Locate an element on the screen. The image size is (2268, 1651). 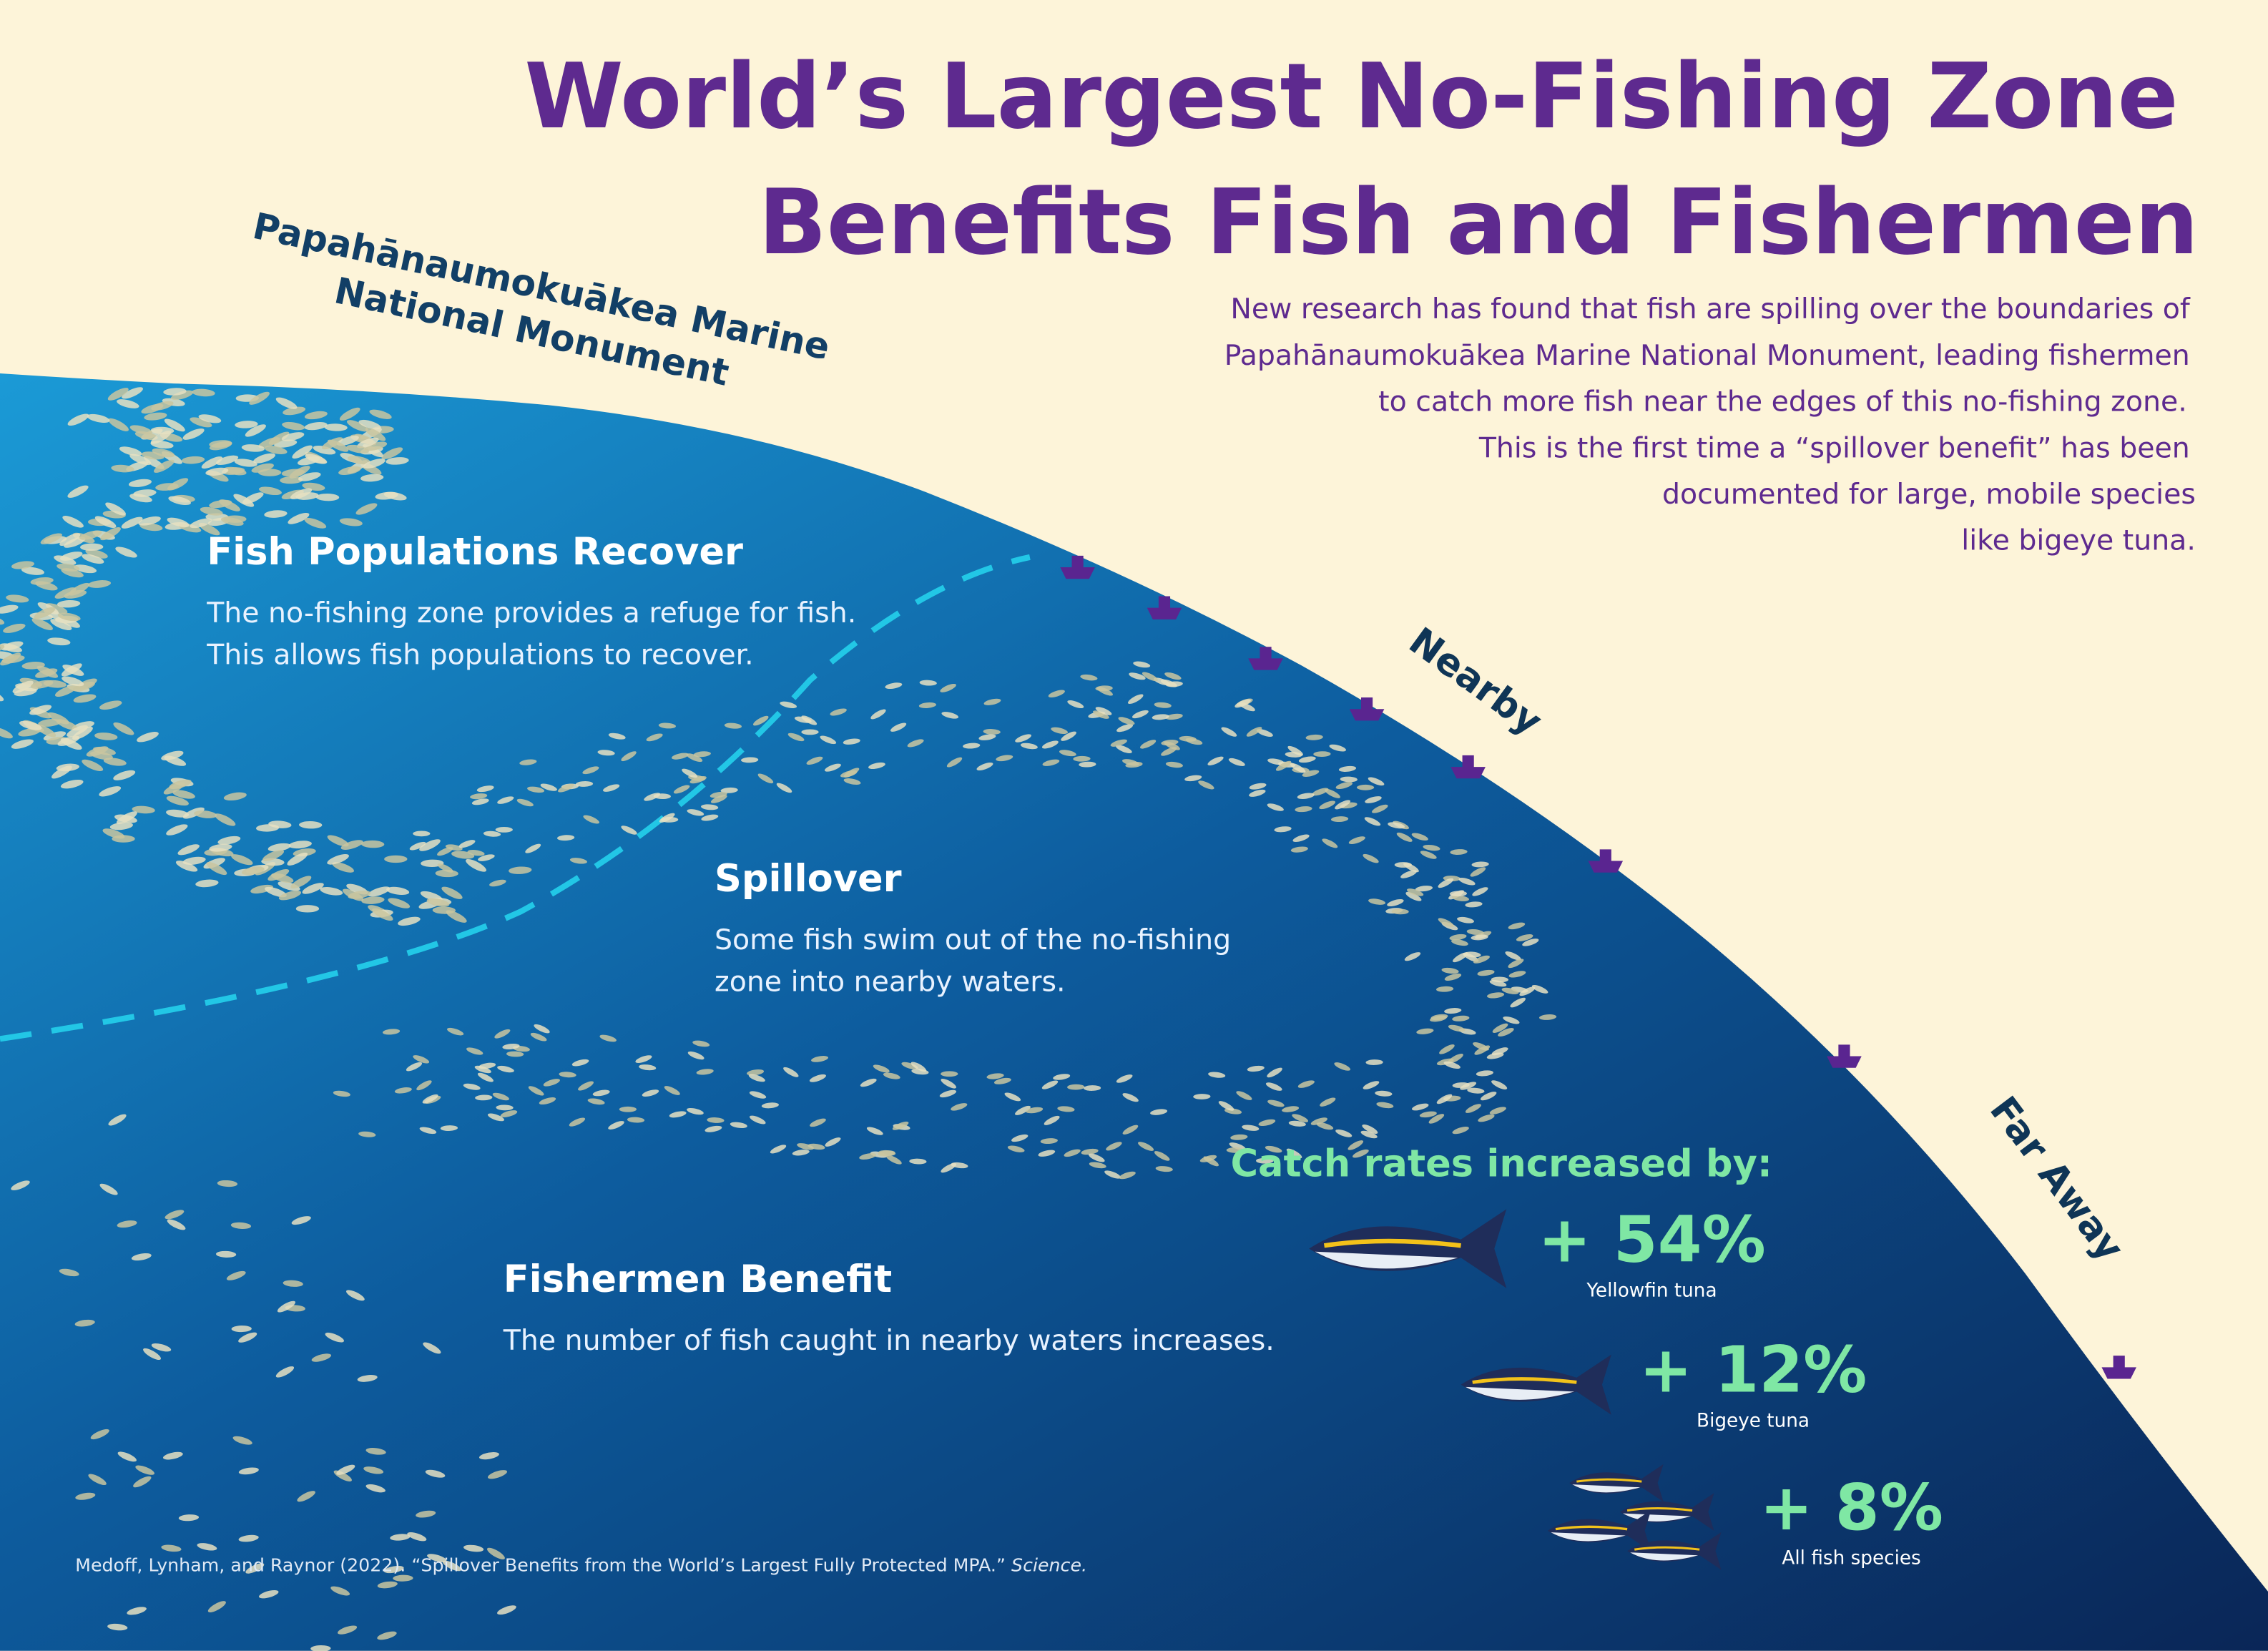
intro-line: like bigeye tuna. is located at coordinates (2078, 540).